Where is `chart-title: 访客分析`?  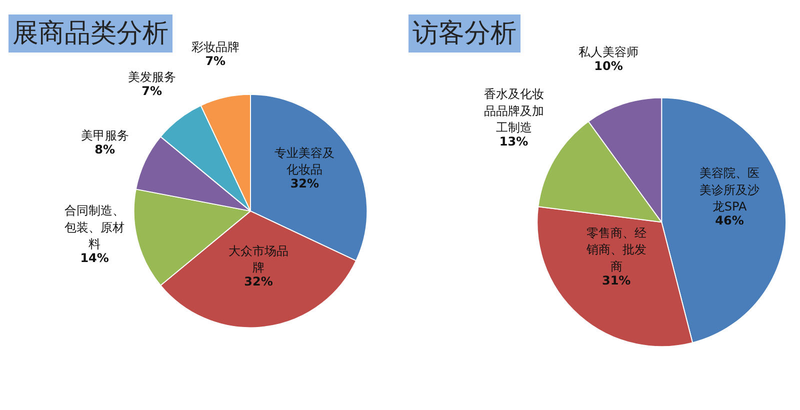 chart-title: 访客分析 is located at coordinates (464, 33).